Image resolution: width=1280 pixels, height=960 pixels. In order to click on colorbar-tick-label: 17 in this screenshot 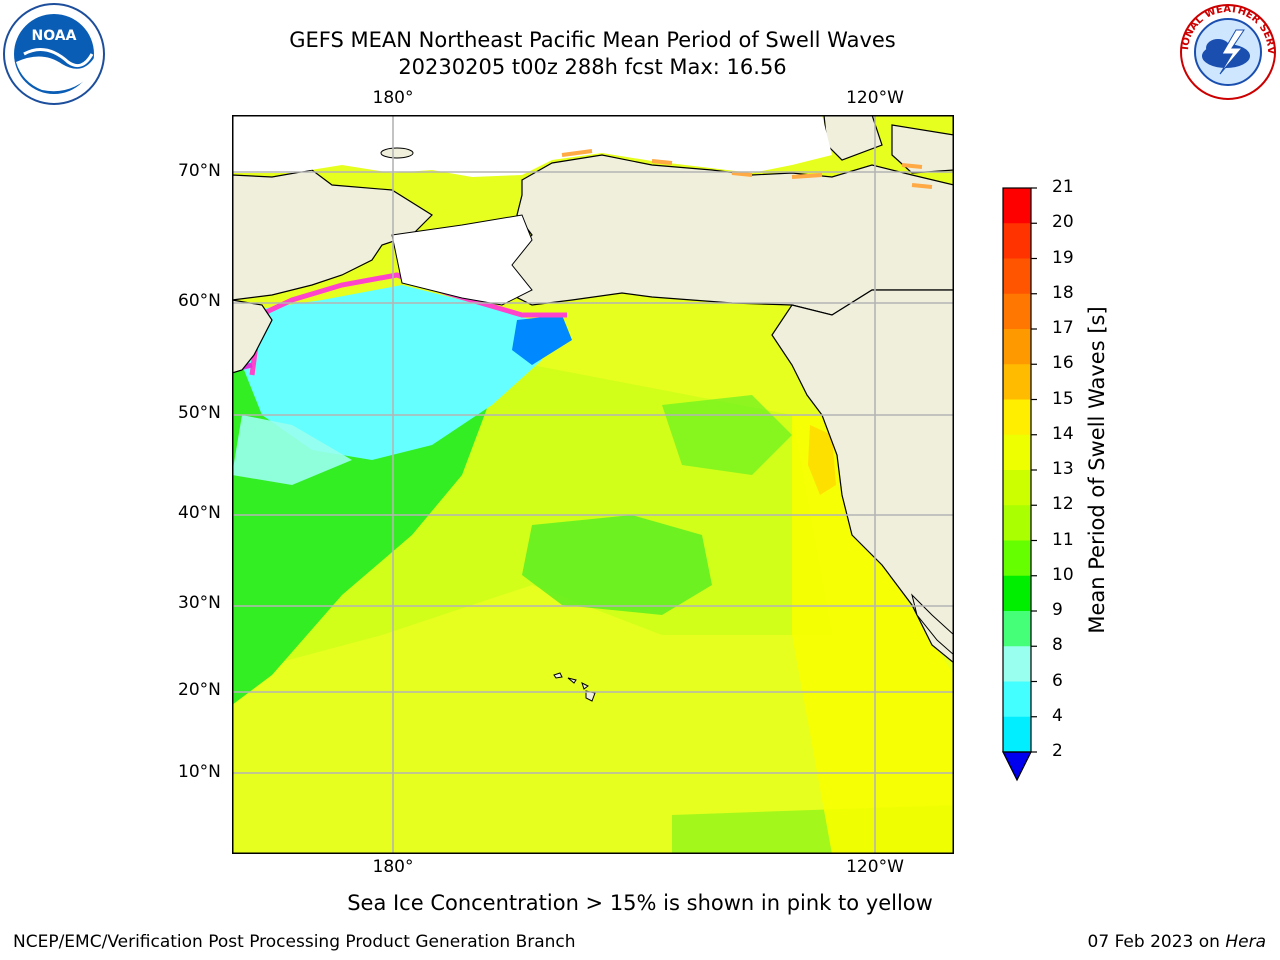, I will do `click(1063, 328)`.